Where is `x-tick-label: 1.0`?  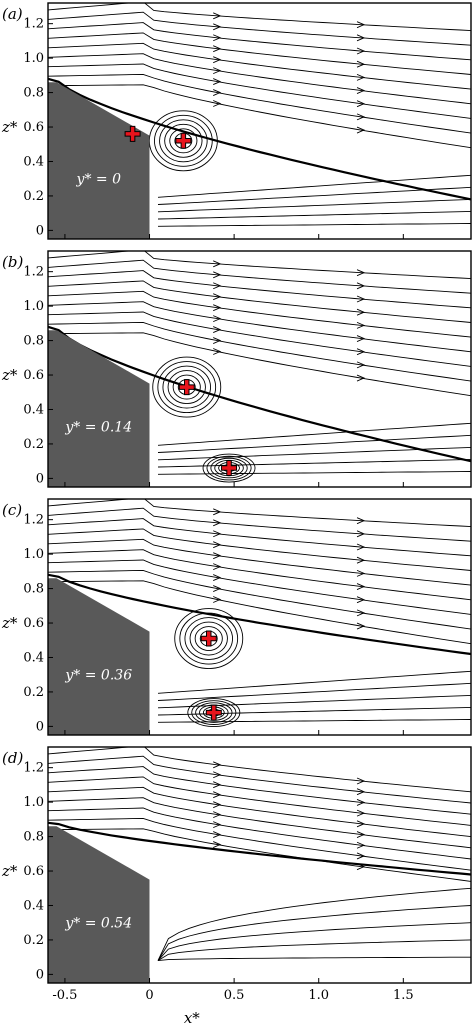 x-tick-label: 1.0 is located at coordinates (318, 995).